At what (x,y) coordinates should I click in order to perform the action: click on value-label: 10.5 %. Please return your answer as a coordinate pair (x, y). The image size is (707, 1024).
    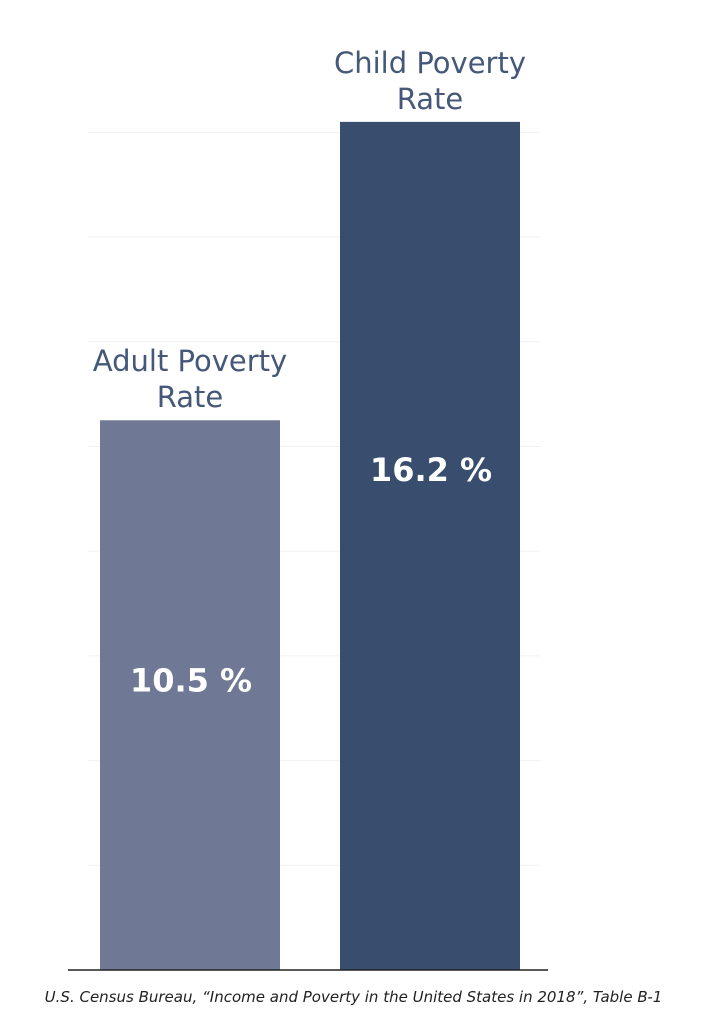
    Looking at the image, I should click on (191, 680).